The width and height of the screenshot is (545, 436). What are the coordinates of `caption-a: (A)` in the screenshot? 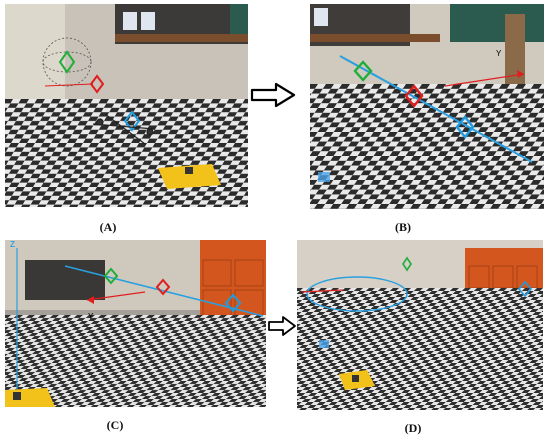 It's located at (108, 227).